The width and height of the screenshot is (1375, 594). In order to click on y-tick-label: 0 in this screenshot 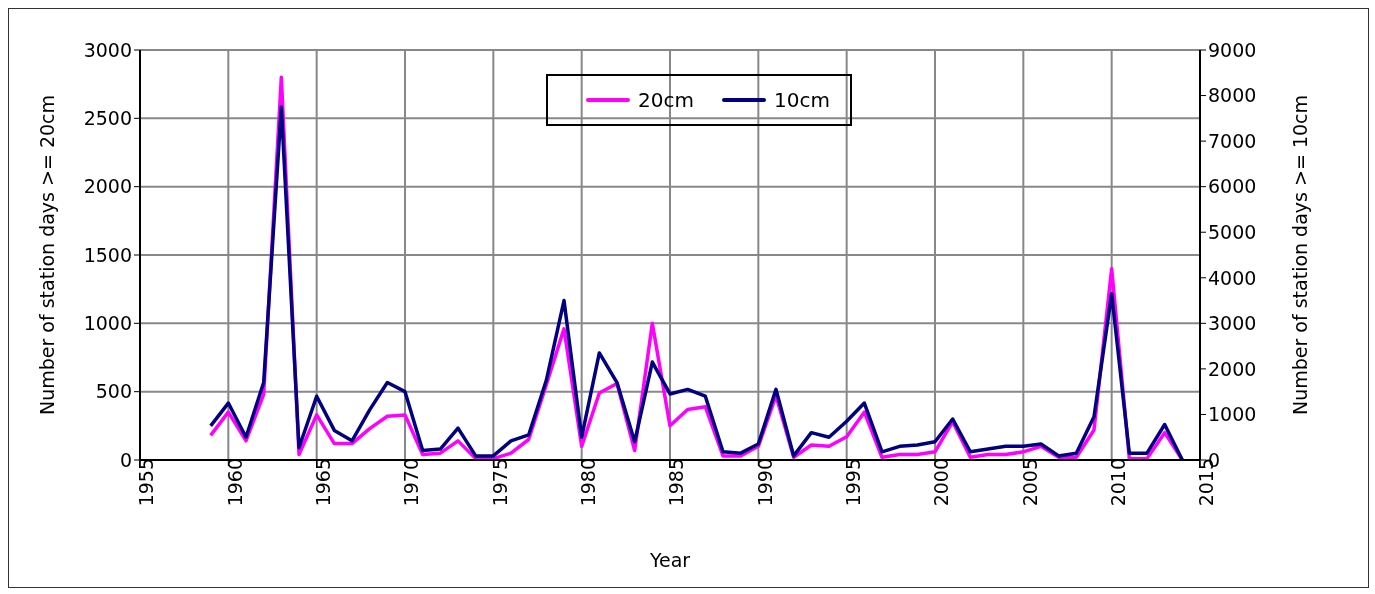, I will do `click(125, 459)`.